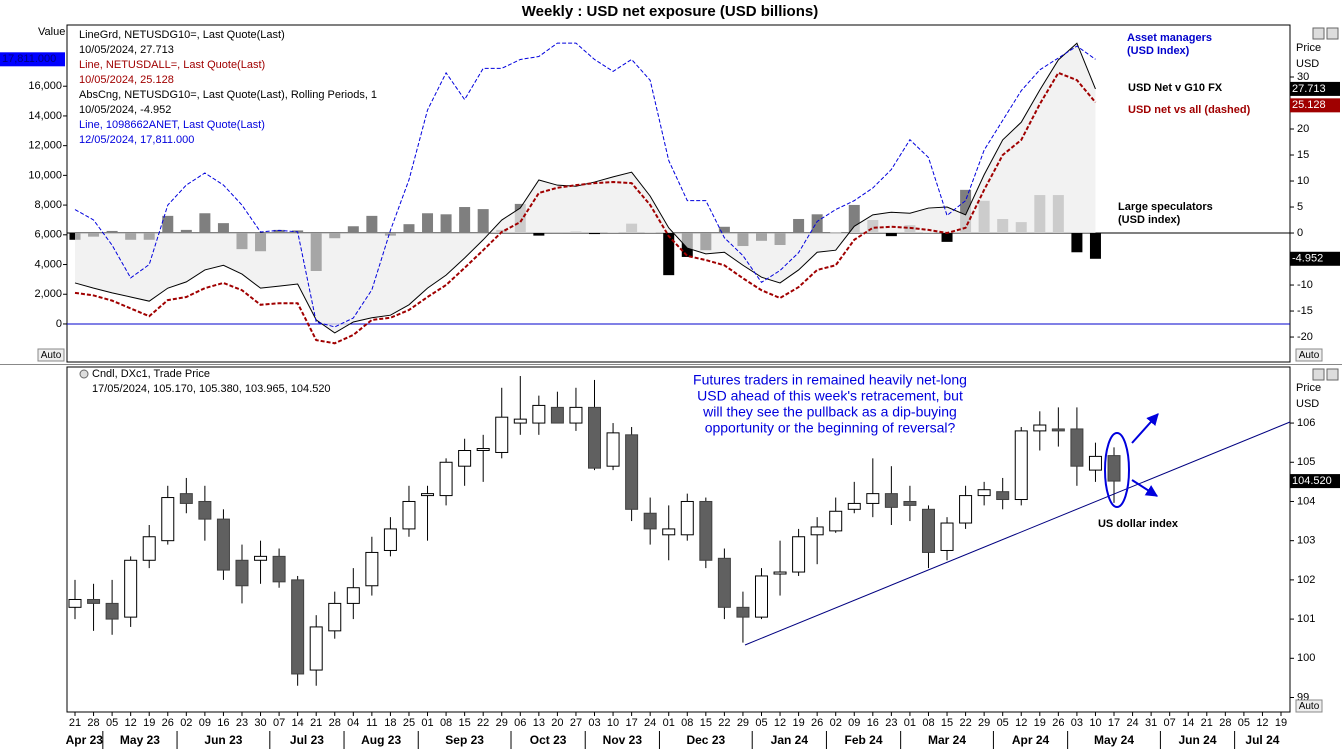  What do you see at coordinates (223, 723) in the screenshot?
I see `x-tick-label: 16` at bounding box center [223, 723].